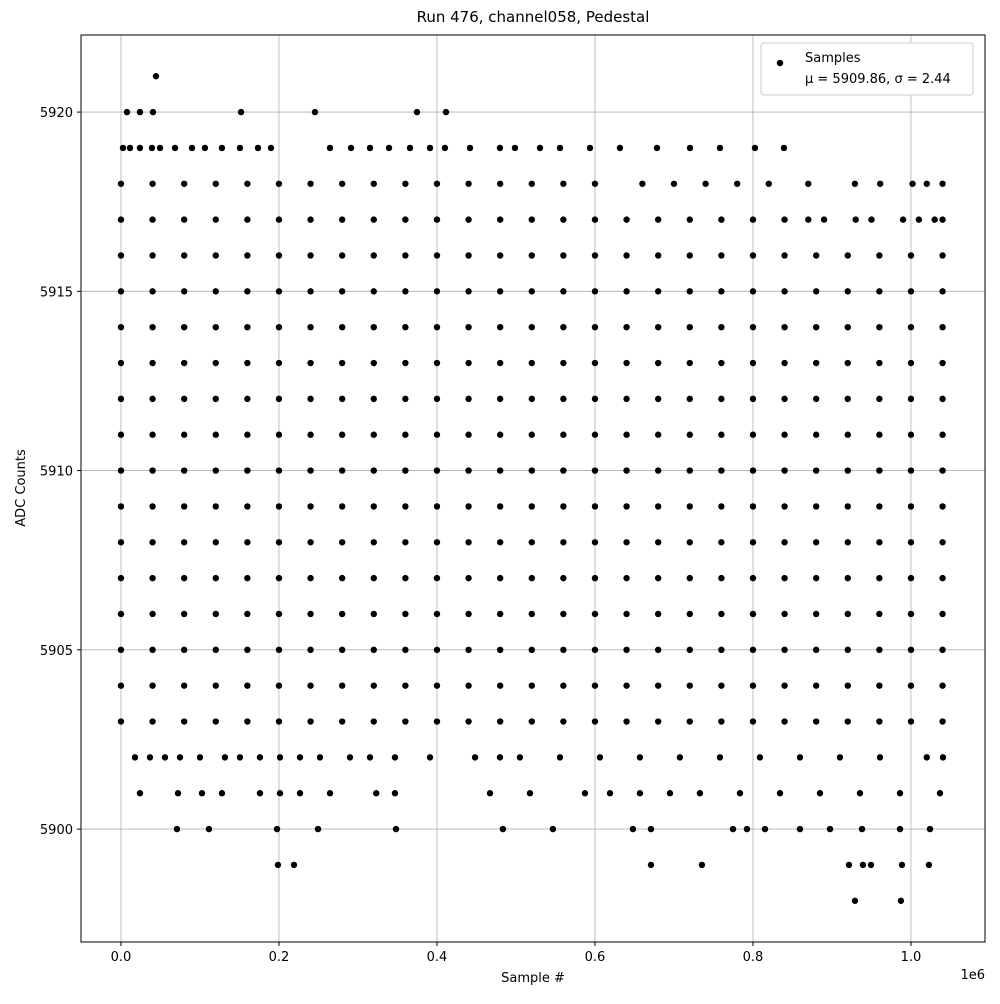 This screenshot has height=1004, width=1000. What do you see at coordinates (56, 292) in the screenshot?
I see `y-tick-label: 5915` at bounding box center [56, 292].